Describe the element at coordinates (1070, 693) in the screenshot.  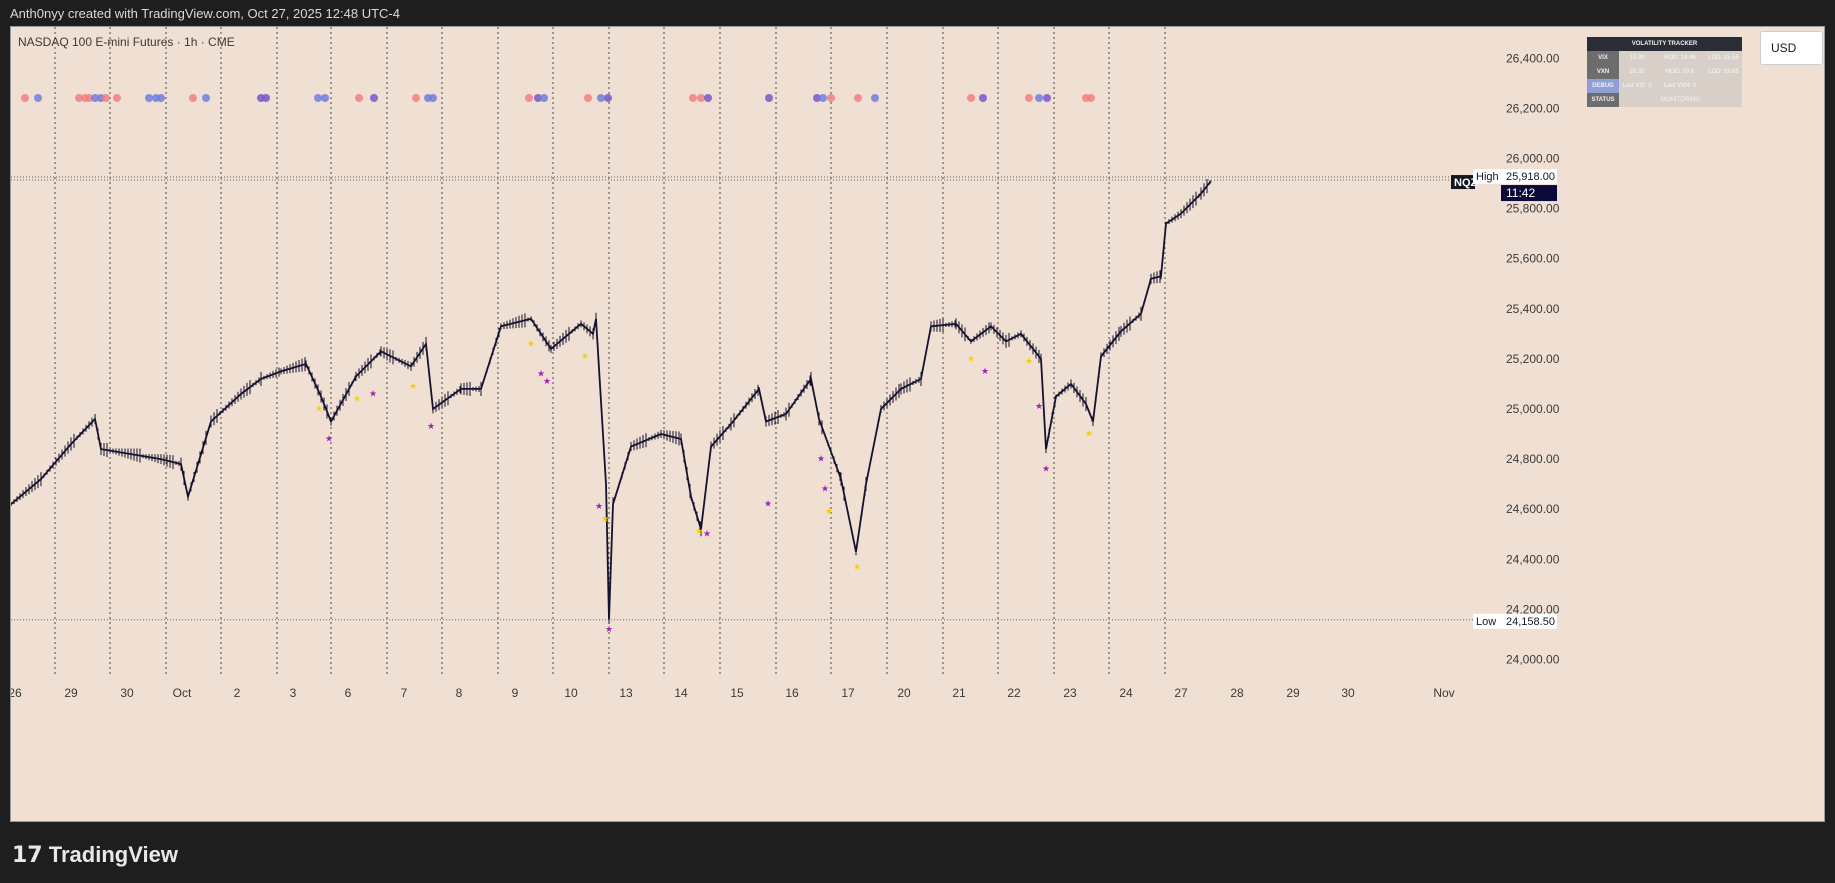
I see `x-tick-label: 23` at that location.